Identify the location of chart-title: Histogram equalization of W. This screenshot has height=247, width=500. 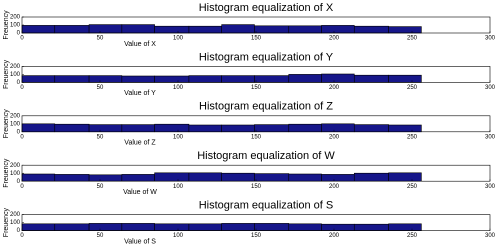
(266, 156).